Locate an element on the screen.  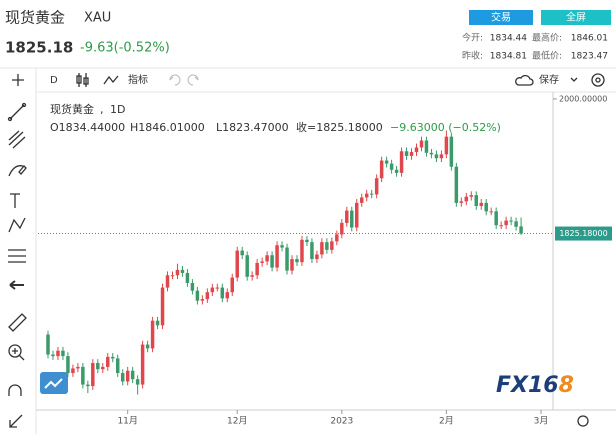
left-tools is located at coordinates (17, 251).